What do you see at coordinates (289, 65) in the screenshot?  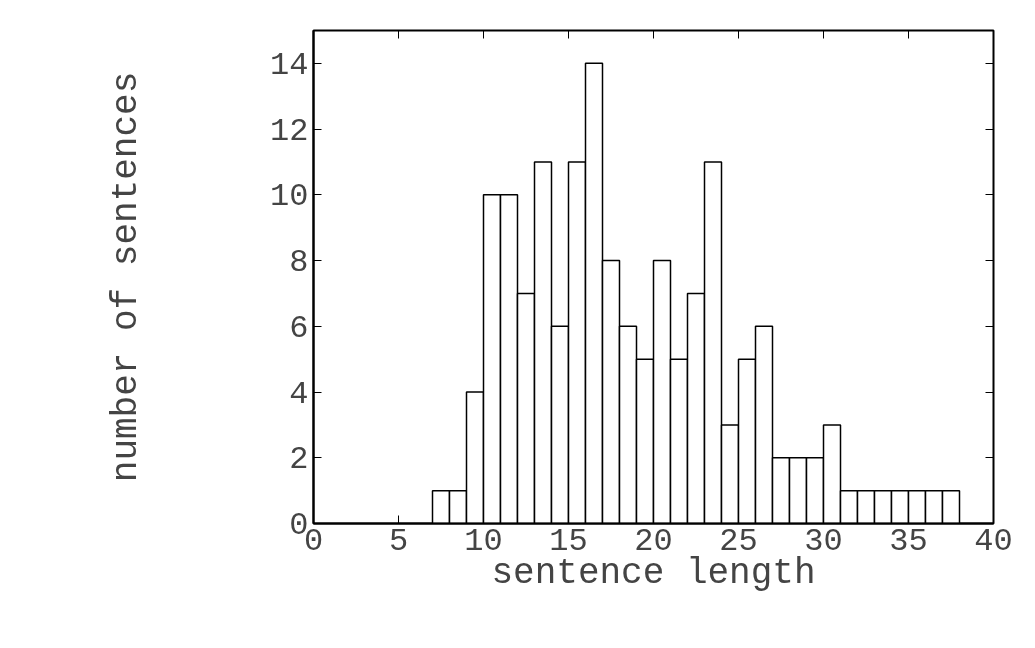 I see `y-tick-label: 14` at bounding box center [289, 65].